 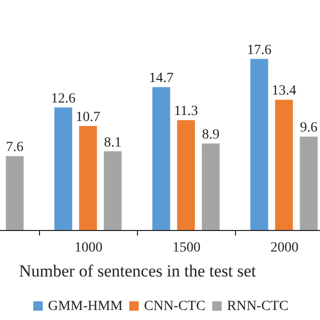 I want to click on data-label: 17.6, so click(x=259, y=50).